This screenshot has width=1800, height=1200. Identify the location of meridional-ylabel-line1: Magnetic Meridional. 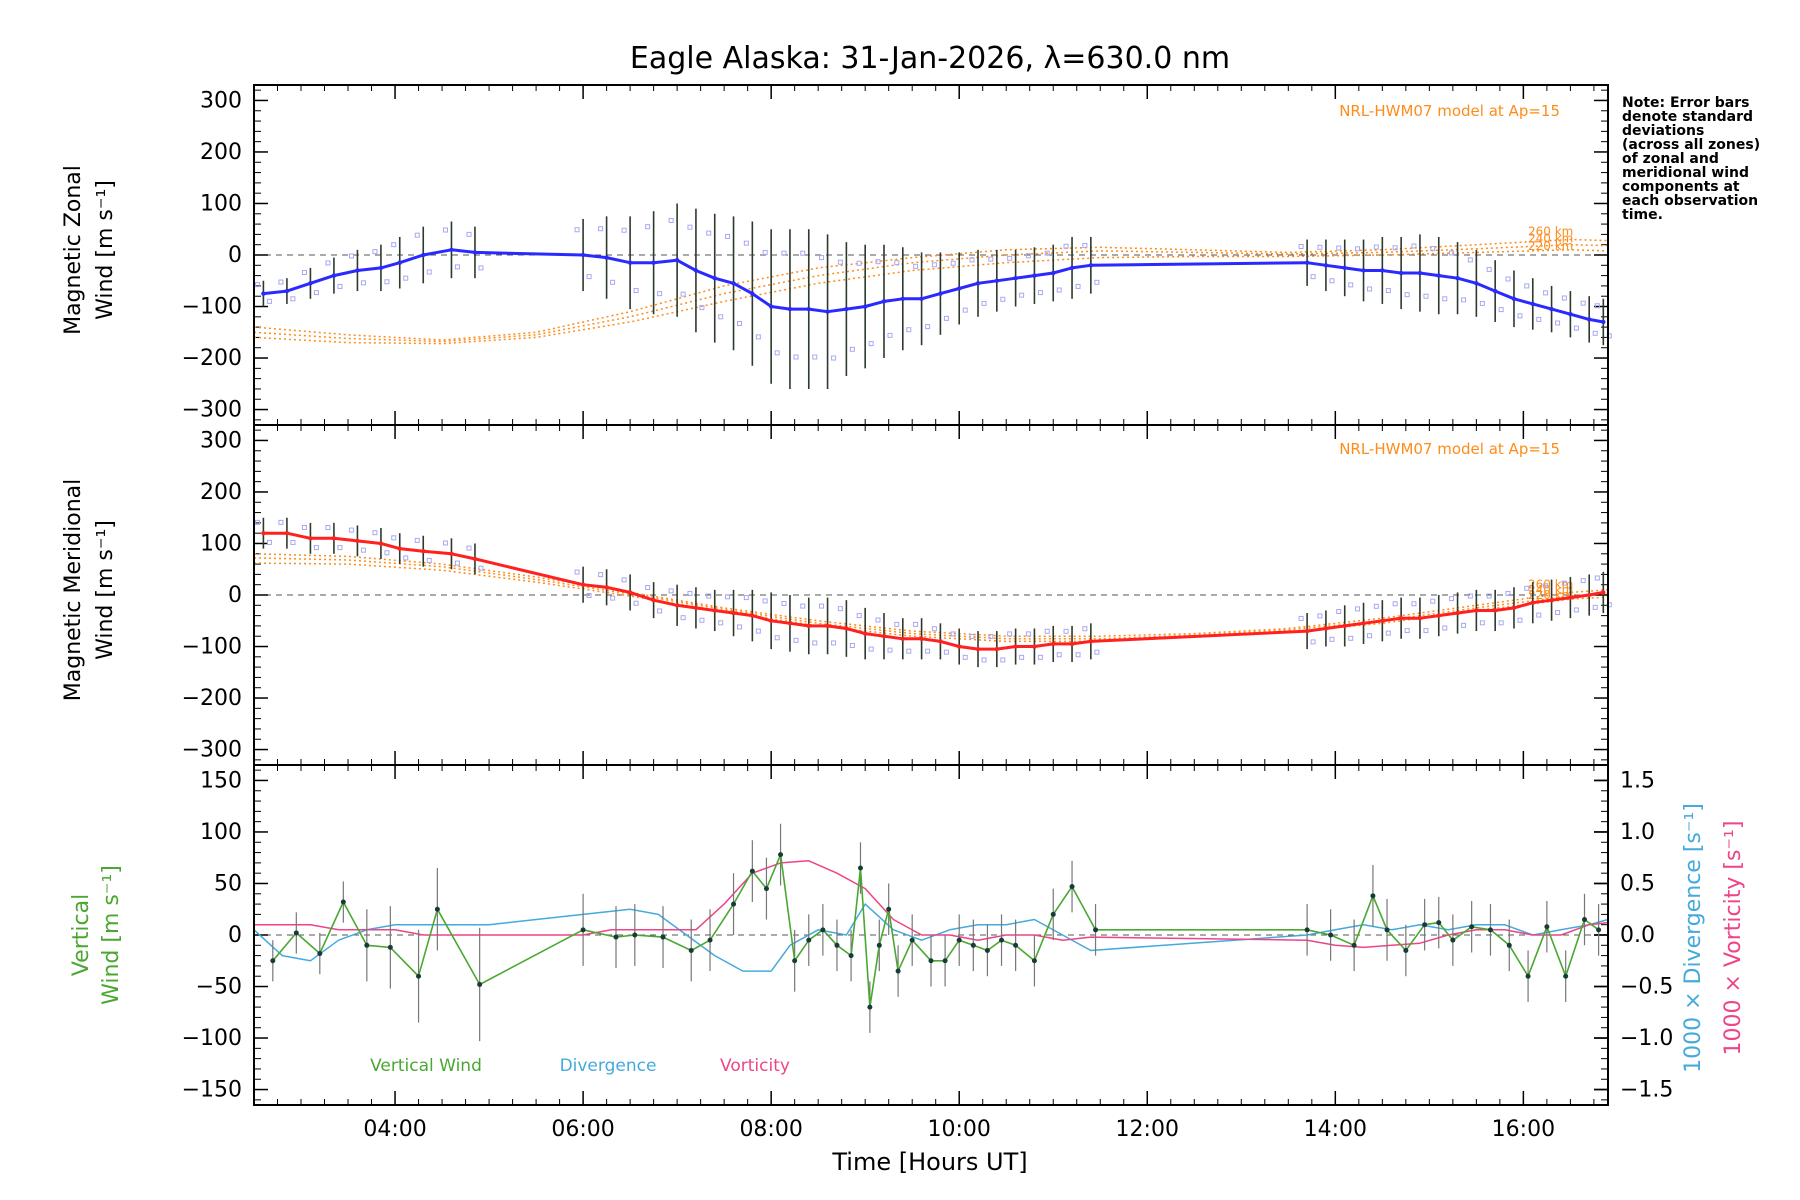
(73, 590).